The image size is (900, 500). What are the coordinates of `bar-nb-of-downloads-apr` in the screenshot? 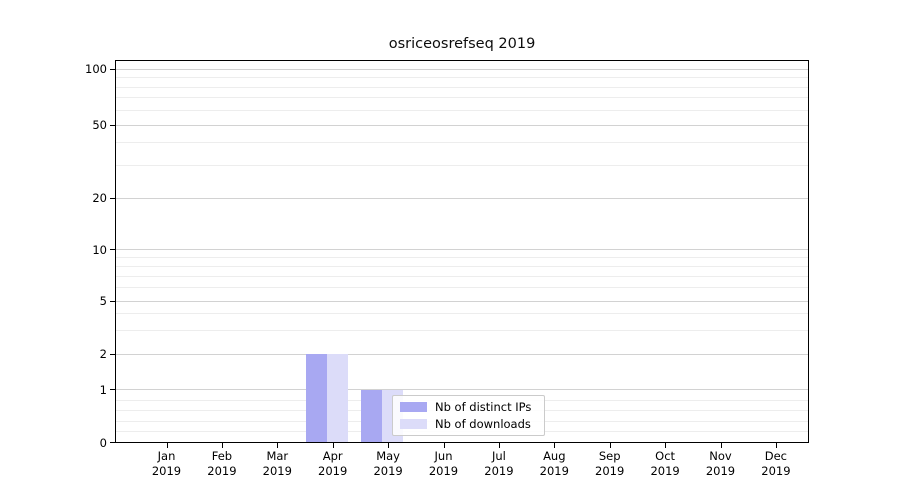 It's located at (337, 398).